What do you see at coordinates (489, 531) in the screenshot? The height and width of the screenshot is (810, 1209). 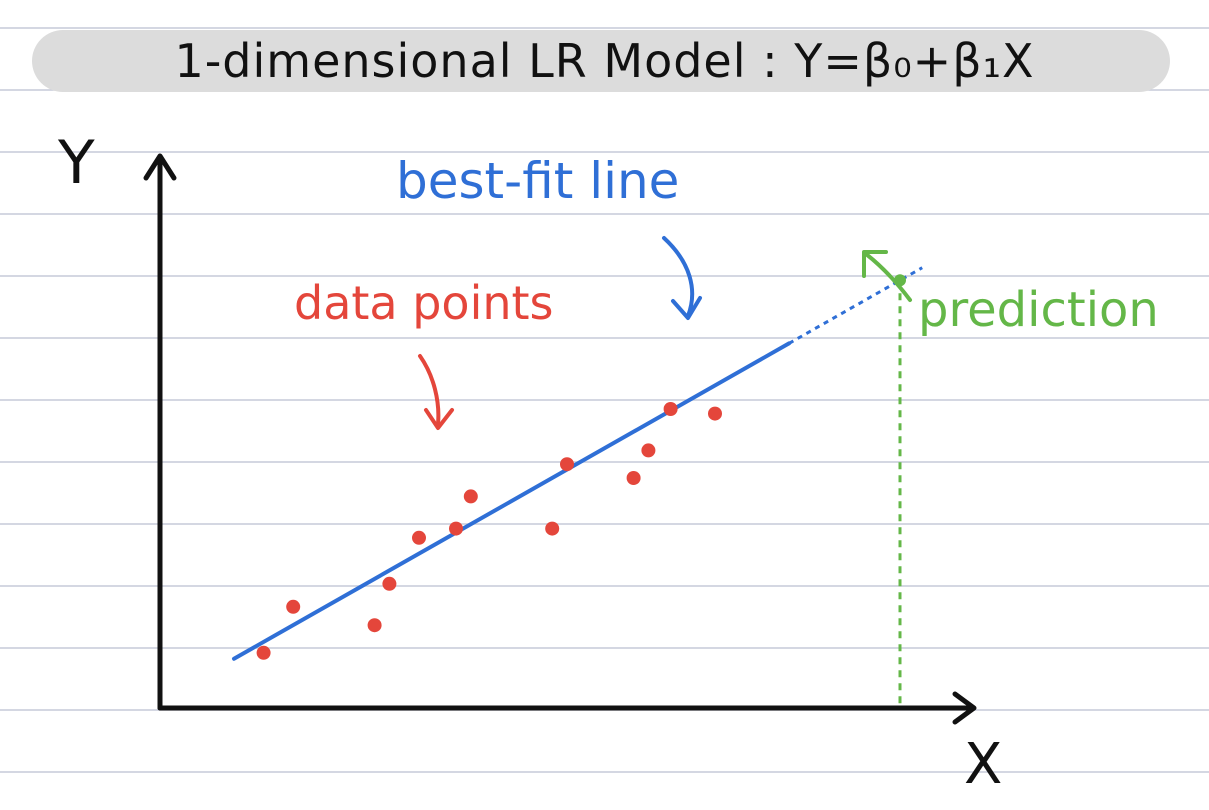 I see `data-points-group` at bounding box center [489, 531].